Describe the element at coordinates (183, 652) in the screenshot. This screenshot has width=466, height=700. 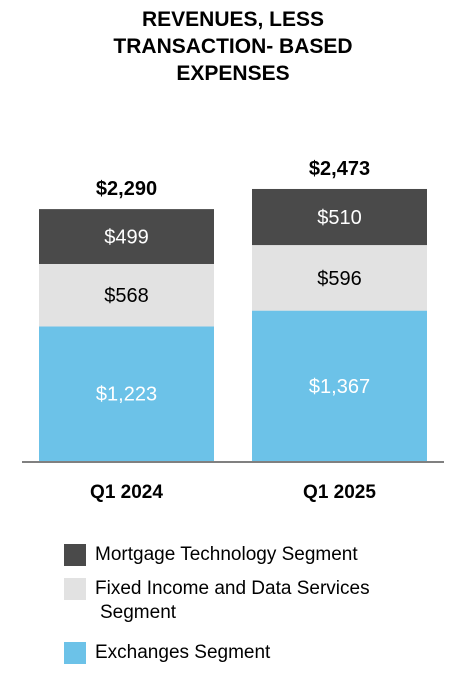
I see `legend-label-exchanges: Exchanges Segment` at that location.